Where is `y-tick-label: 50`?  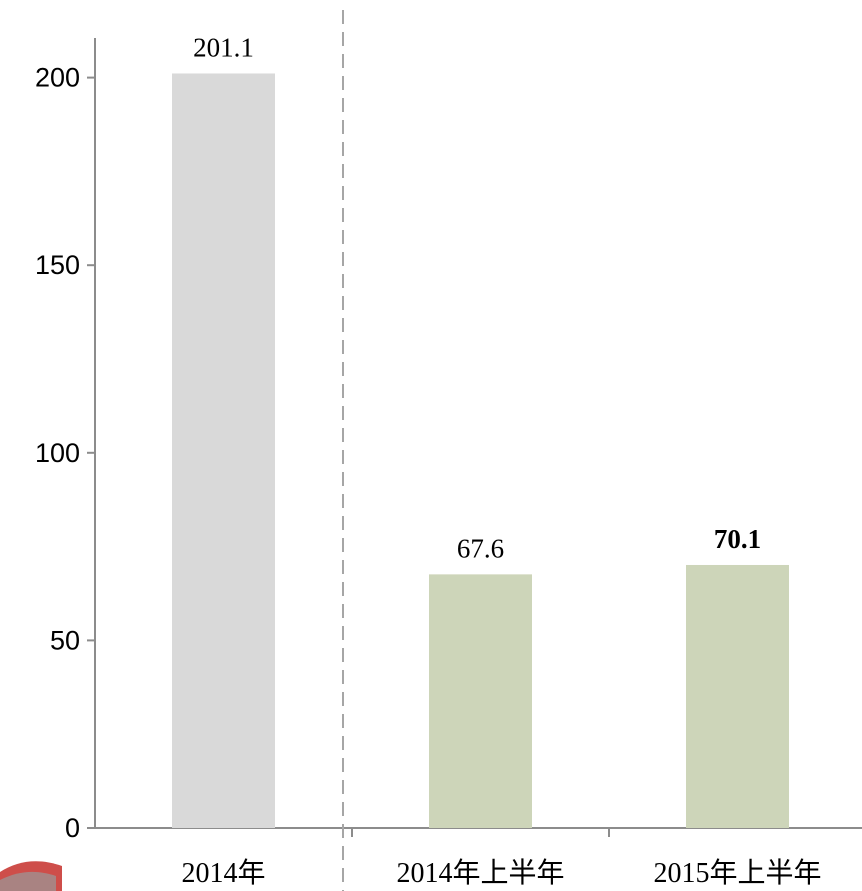 y-tick-label: 50 is located at coordinates (65, 640).